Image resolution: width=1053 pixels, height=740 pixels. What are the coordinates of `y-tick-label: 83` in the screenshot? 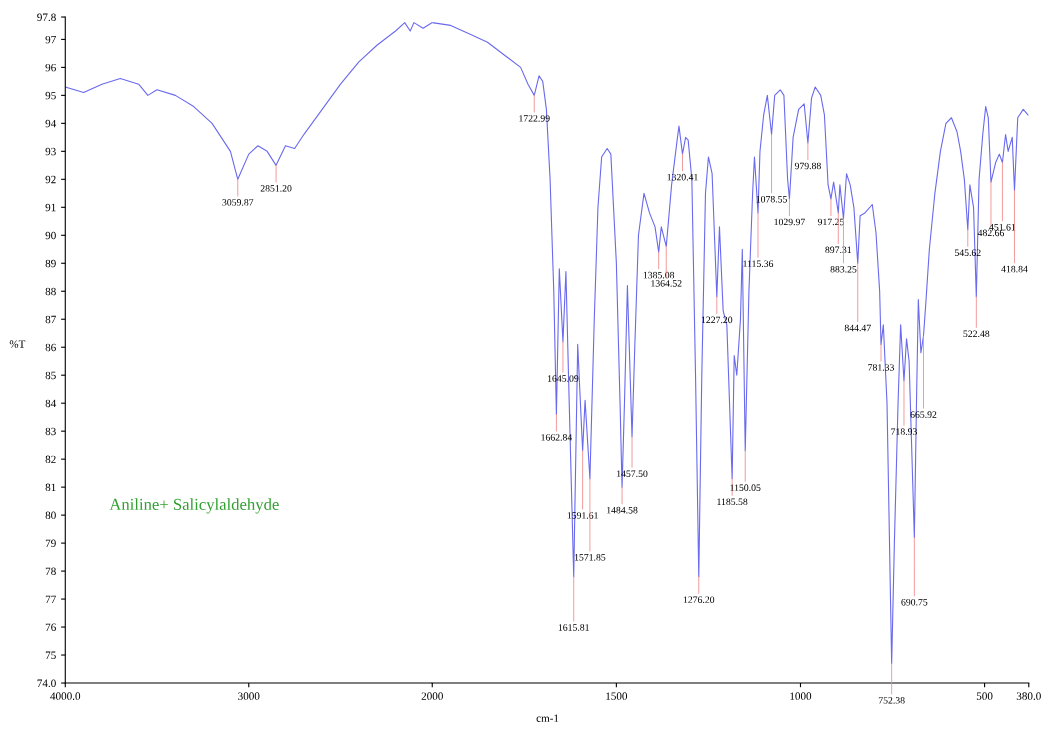 It's located at (50, 431).